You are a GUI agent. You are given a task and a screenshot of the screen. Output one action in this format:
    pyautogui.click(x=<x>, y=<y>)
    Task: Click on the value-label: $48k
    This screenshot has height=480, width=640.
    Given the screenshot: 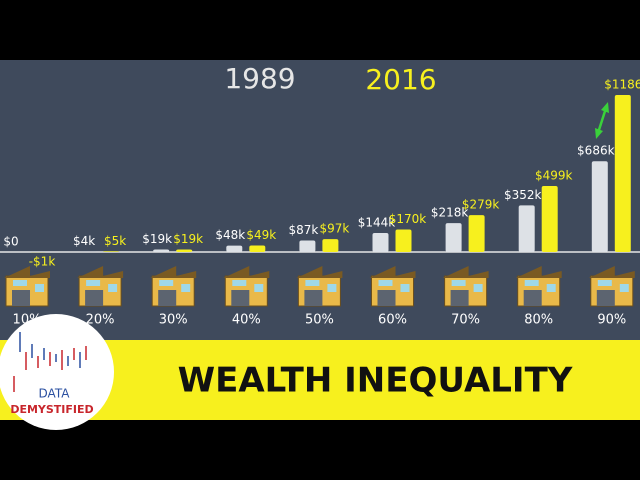 What is the action you would take?
    pyautogui.click(x=230, y=235)
    